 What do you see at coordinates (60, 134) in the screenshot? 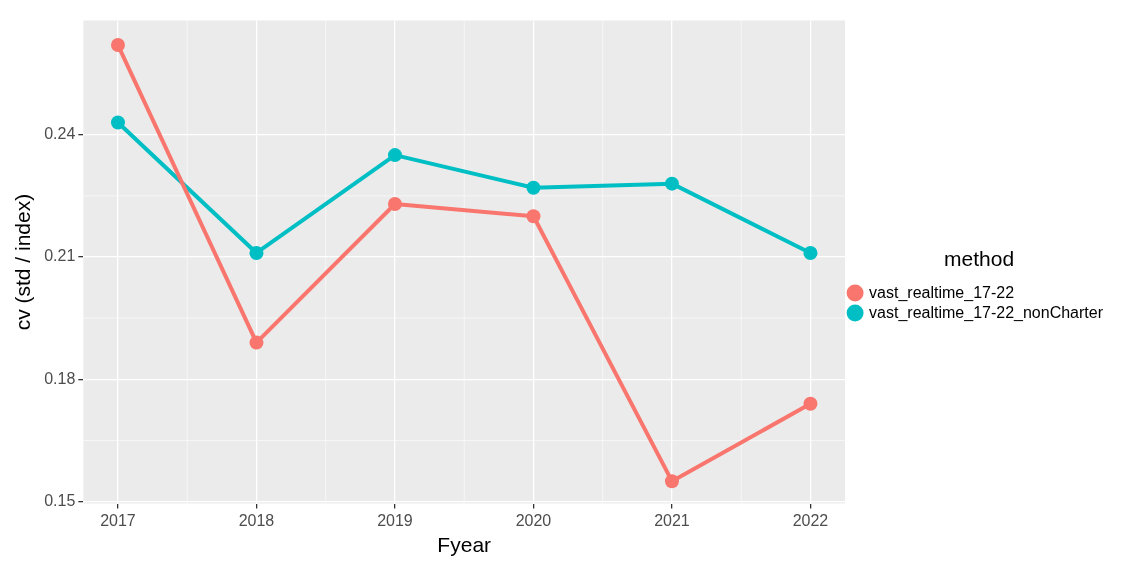
I see `y-tick-label: 0.24` at bounding box center [60, 134].